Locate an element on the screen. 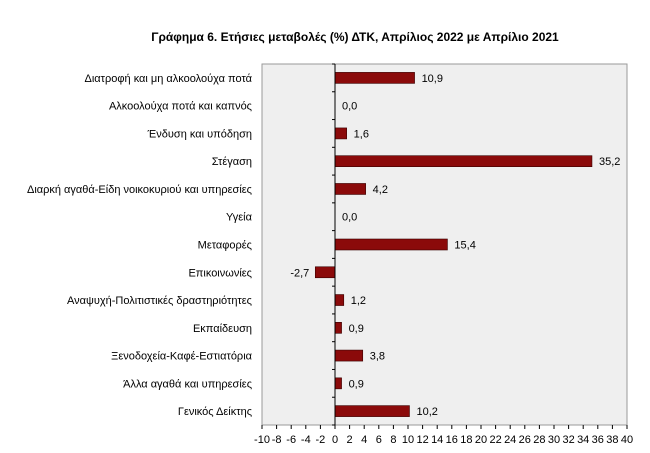 The height and width of the screenshot is (453, 650). x-tick-label: 34 is located at coordinates (583, 440).